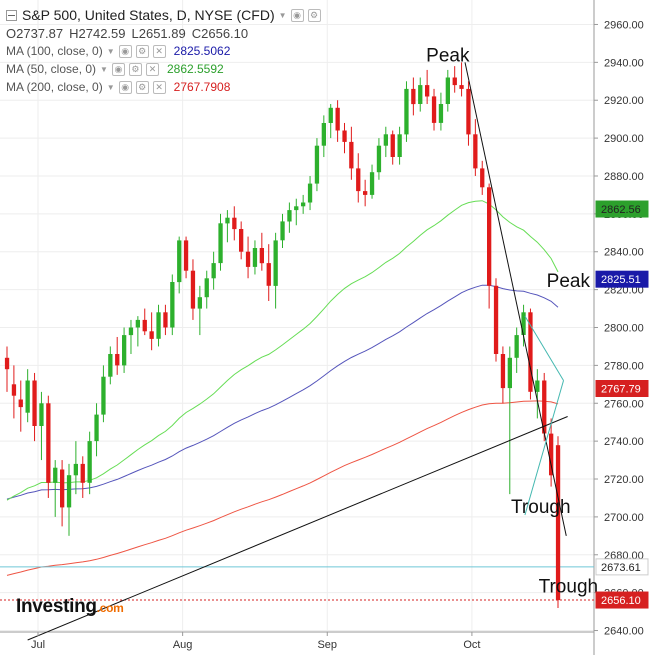  Describe the element at coordinates (11, 15) in the screenshot. I see `collapse-icon` at that location.